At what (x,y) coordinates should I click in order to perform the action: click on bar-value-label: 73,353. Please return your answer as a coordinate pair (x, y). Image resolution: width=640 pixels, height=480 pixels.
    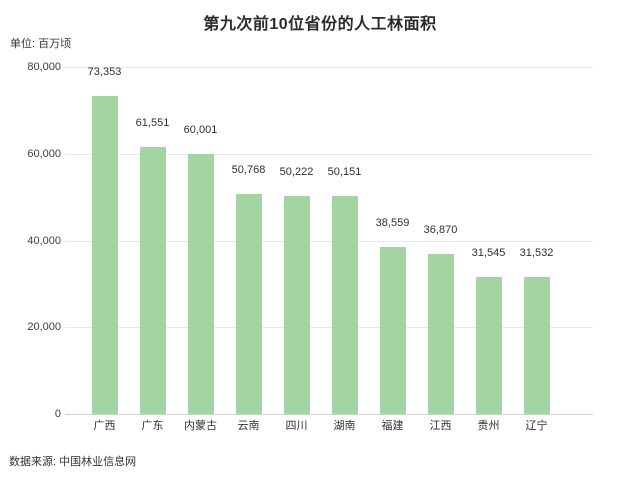
    Looking at the image, I should click on (104, 71).